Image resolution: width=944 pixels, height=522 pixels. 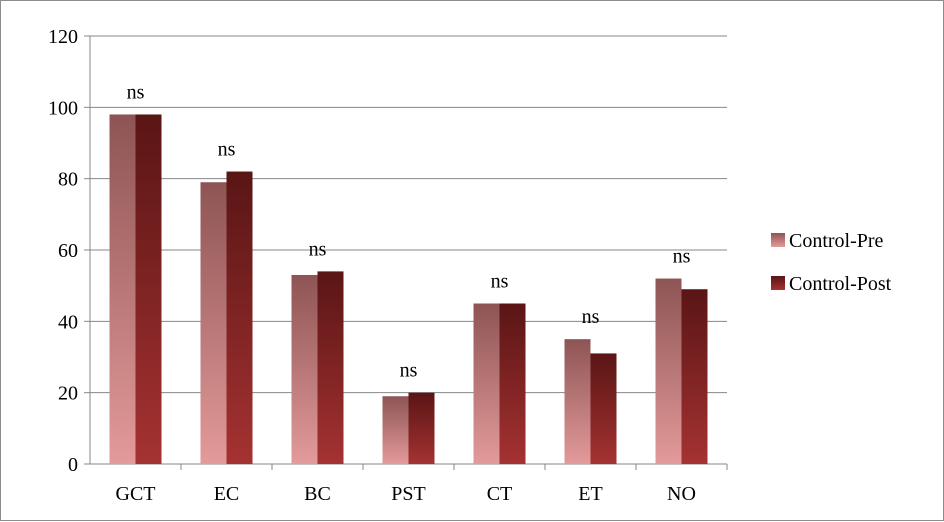 What do you see at coordinates (840, 284) in the screenshot?
I see `legend-label-series-2: Control-Post` at bounding box center [840, 284].